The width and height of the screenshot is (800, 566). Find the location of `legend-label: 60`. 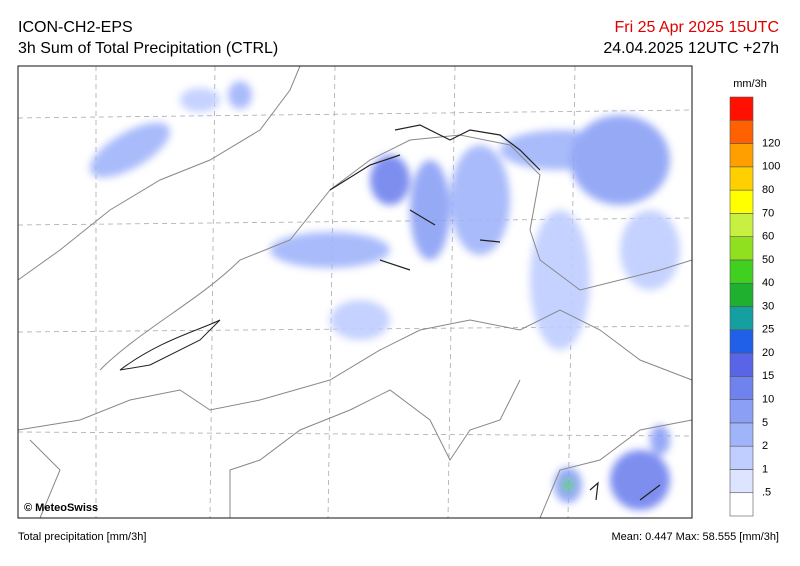

legend-label: 60 is located at coordinates (768, 237).